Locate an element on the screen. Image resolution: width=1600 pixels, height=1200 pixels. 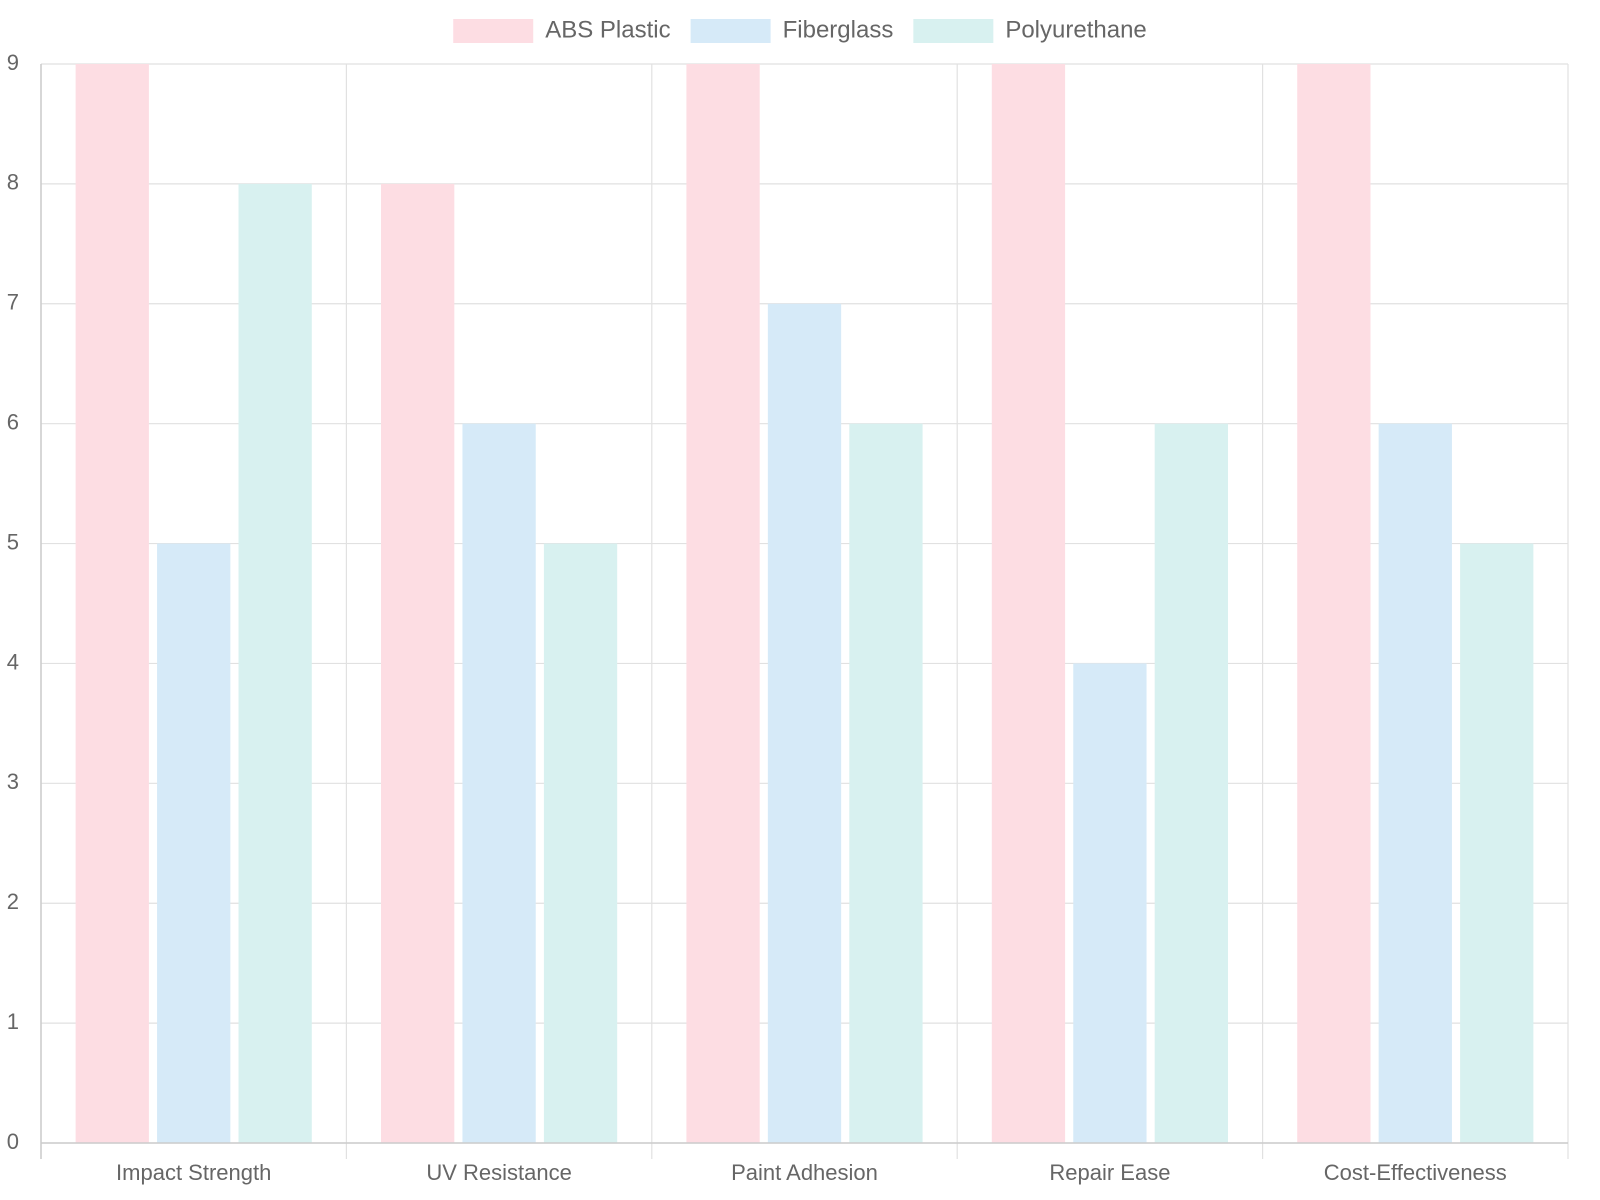
x-tick-label: Paint Adhesion is located at coordinates (804, 1172).